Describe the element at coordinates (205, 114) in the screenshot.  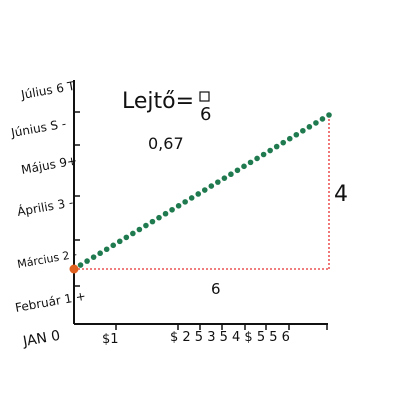
I see `fraction-denominator: 6` at that location.